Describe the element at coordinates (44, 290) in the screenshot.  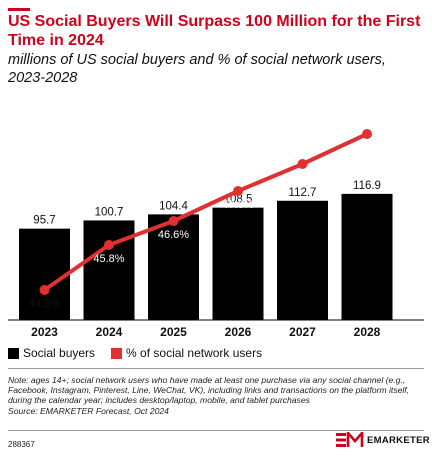
I see `line-point-2023` at that location.